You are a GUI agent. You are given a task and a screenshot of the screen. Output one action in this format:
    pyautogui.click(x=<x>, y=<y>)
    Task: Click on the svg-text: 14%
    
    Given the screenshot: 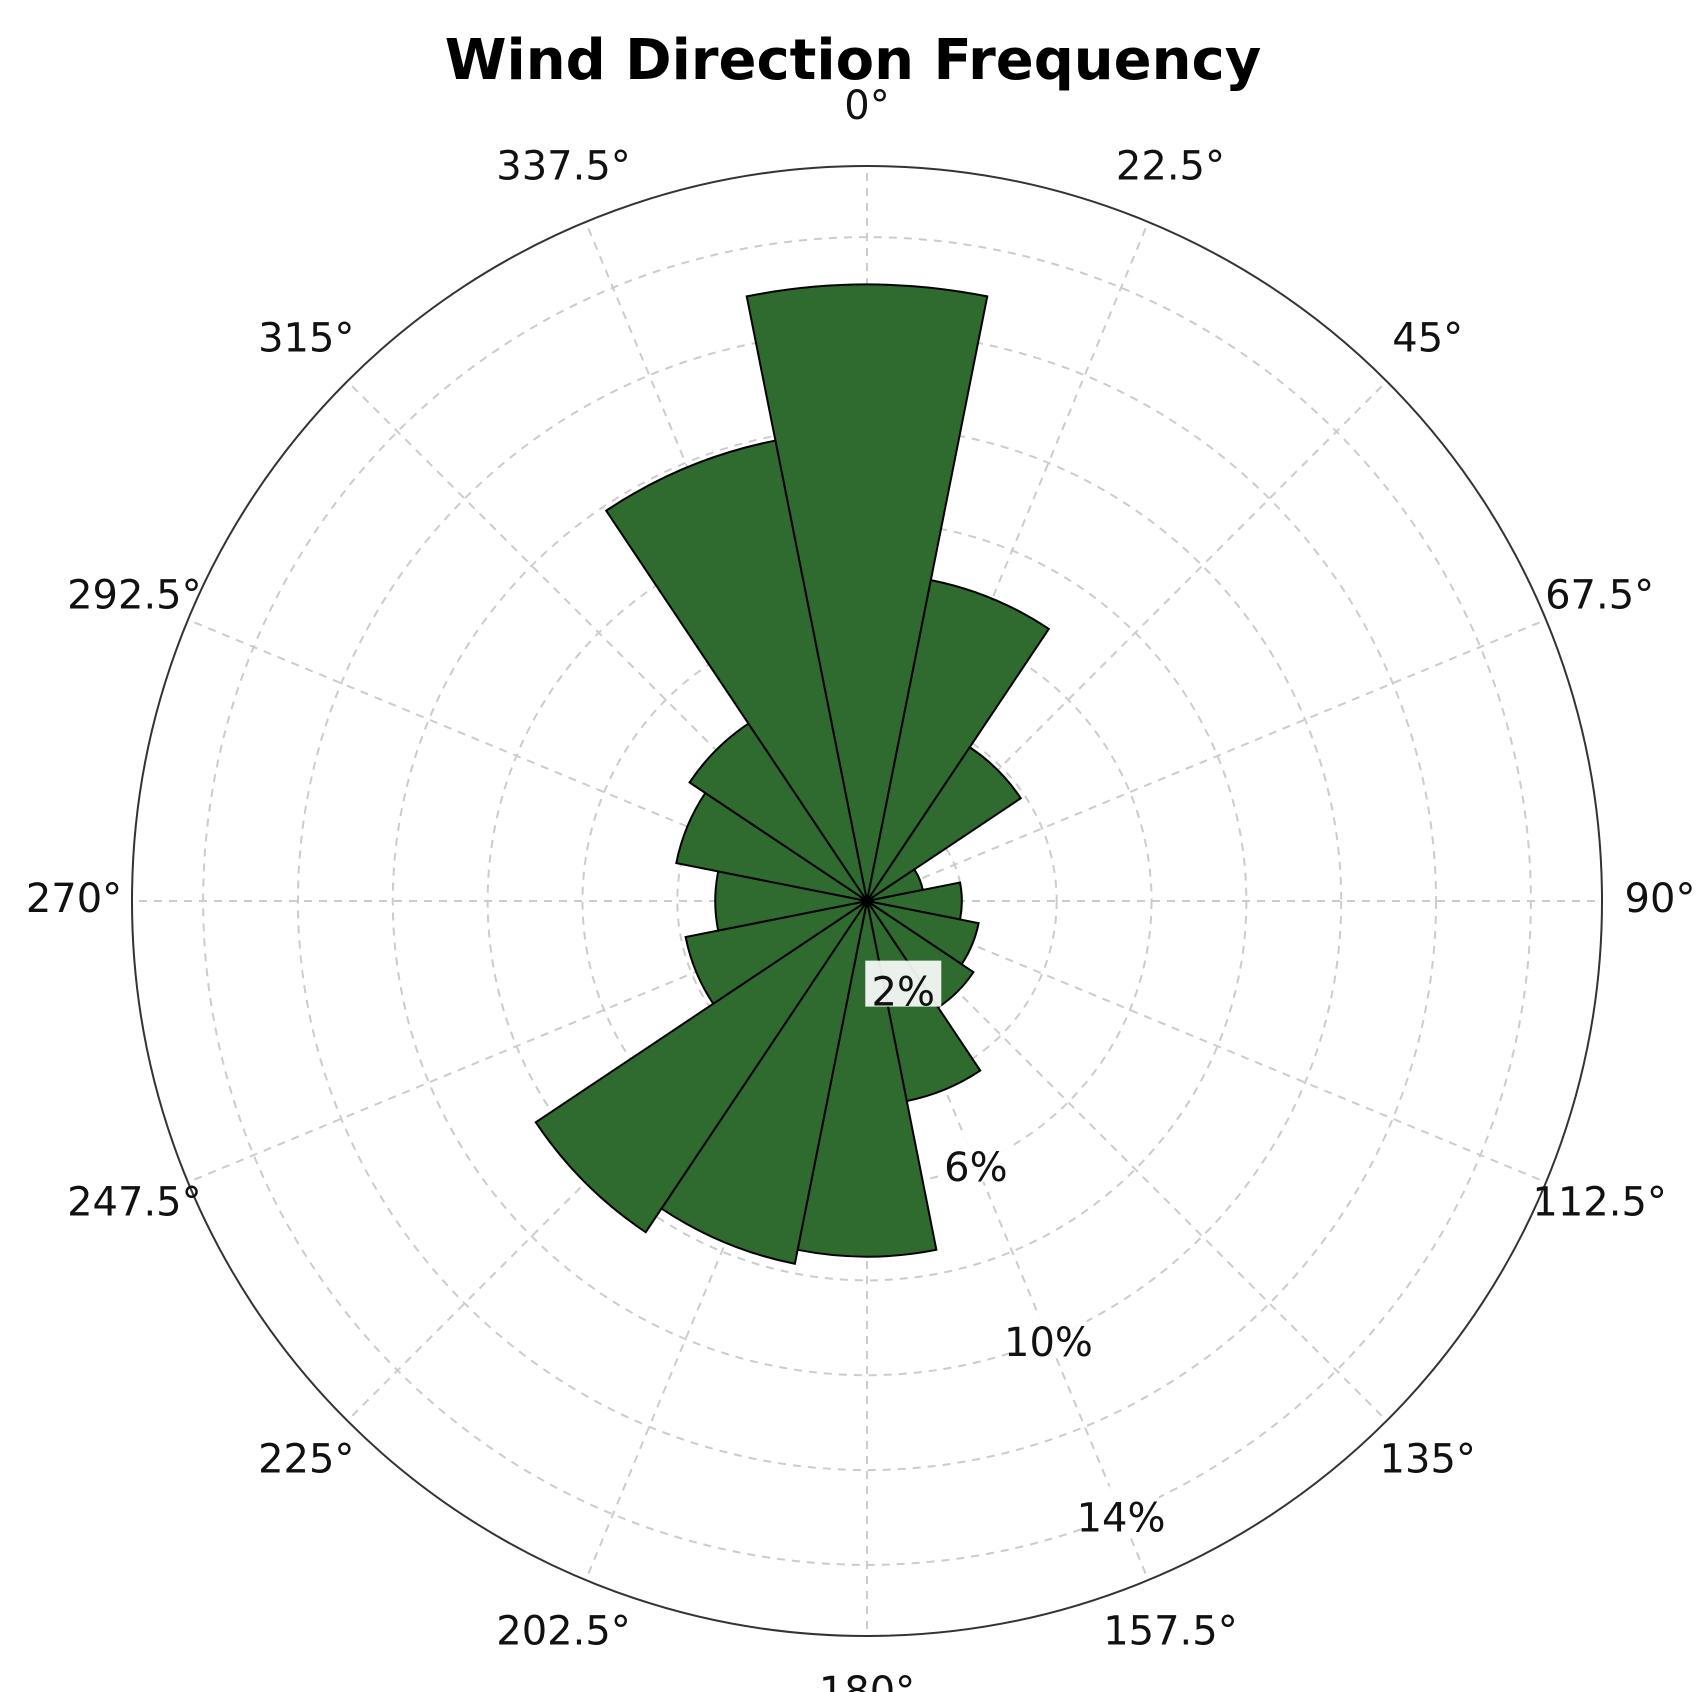 What is the action you would take?
    pyautogui.click(x=1121, y=1518)
    